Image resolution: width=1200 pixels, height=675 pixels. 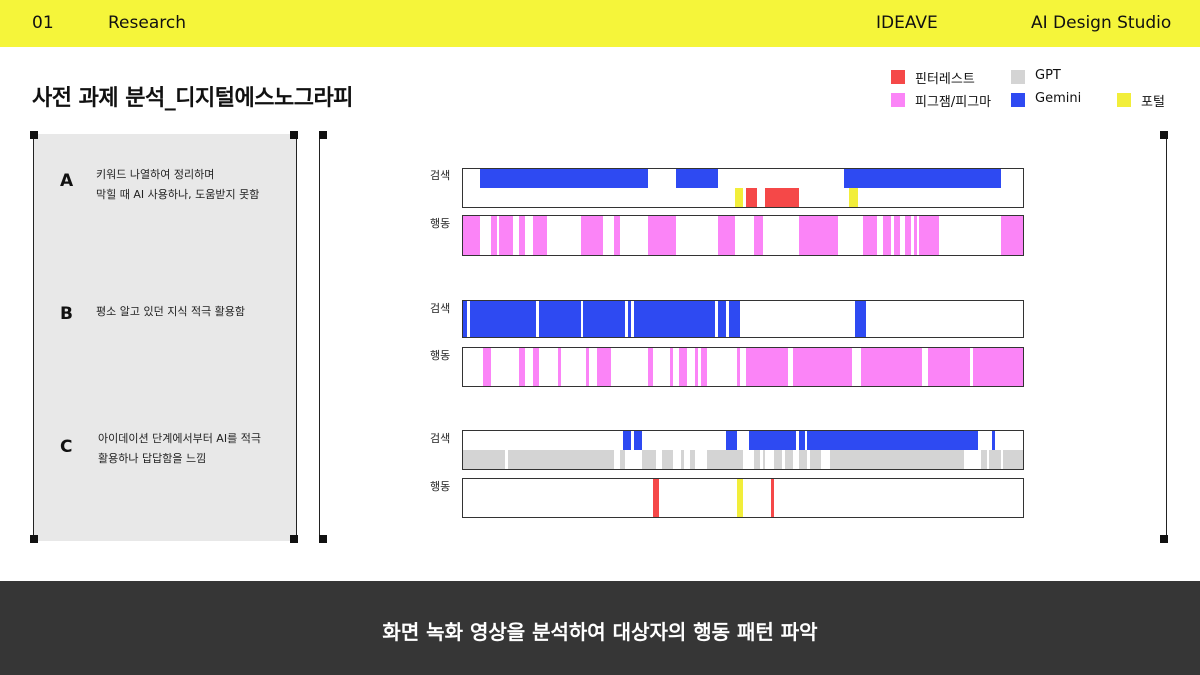 I want to click on timeline-track-b-action, so click(x=743, y=367).